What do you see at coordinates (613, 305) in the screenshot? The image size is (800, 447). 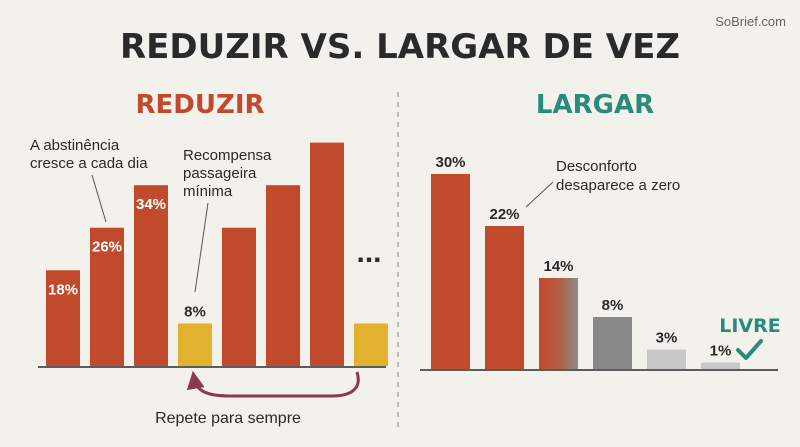 I see `largar-value-label: 8%` at bounding box center [613, 305].